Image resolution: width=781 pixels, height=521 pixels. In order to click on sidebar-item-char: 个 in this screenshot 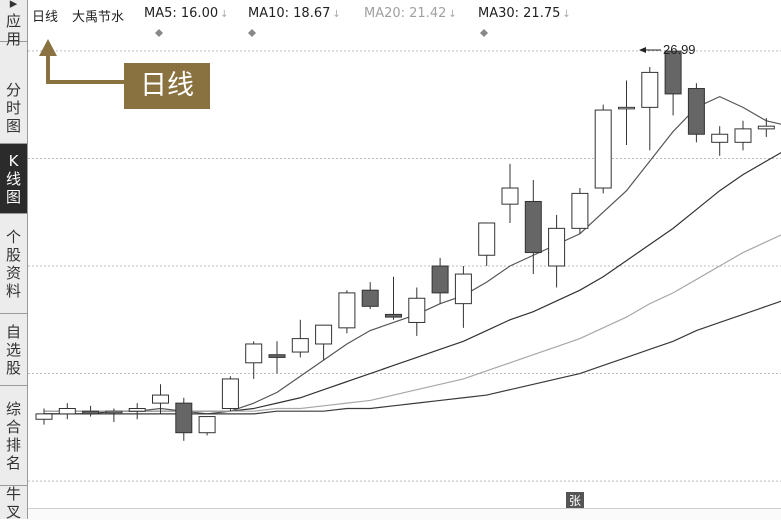, I will do `click(13, 236)`.